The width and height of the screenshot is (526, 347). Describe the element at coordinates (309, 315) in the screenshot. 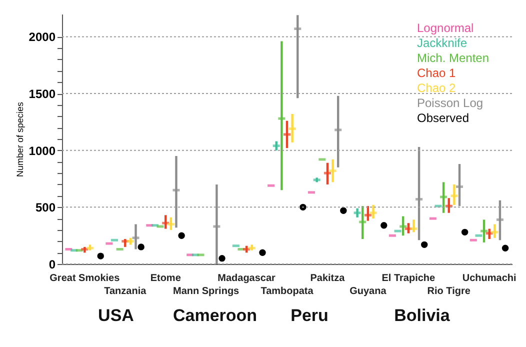

I see `text: Peru` at that location.